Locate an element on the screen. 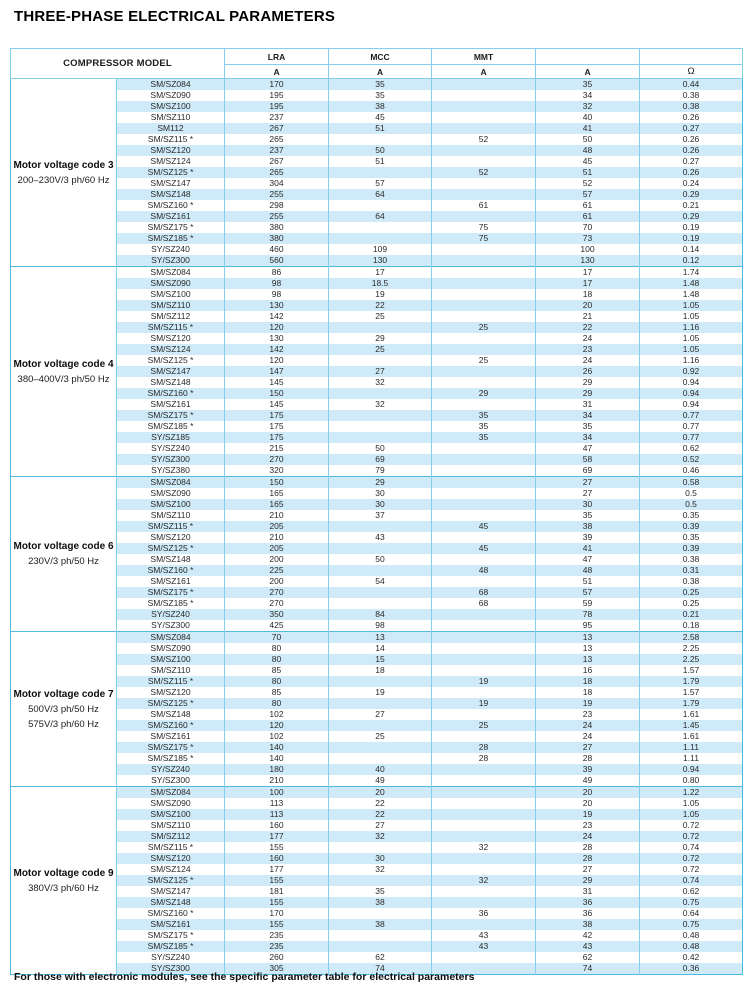  table-row: SM/SZ125 * 265 52 51 0.26 is located at coordinates (377, 172).